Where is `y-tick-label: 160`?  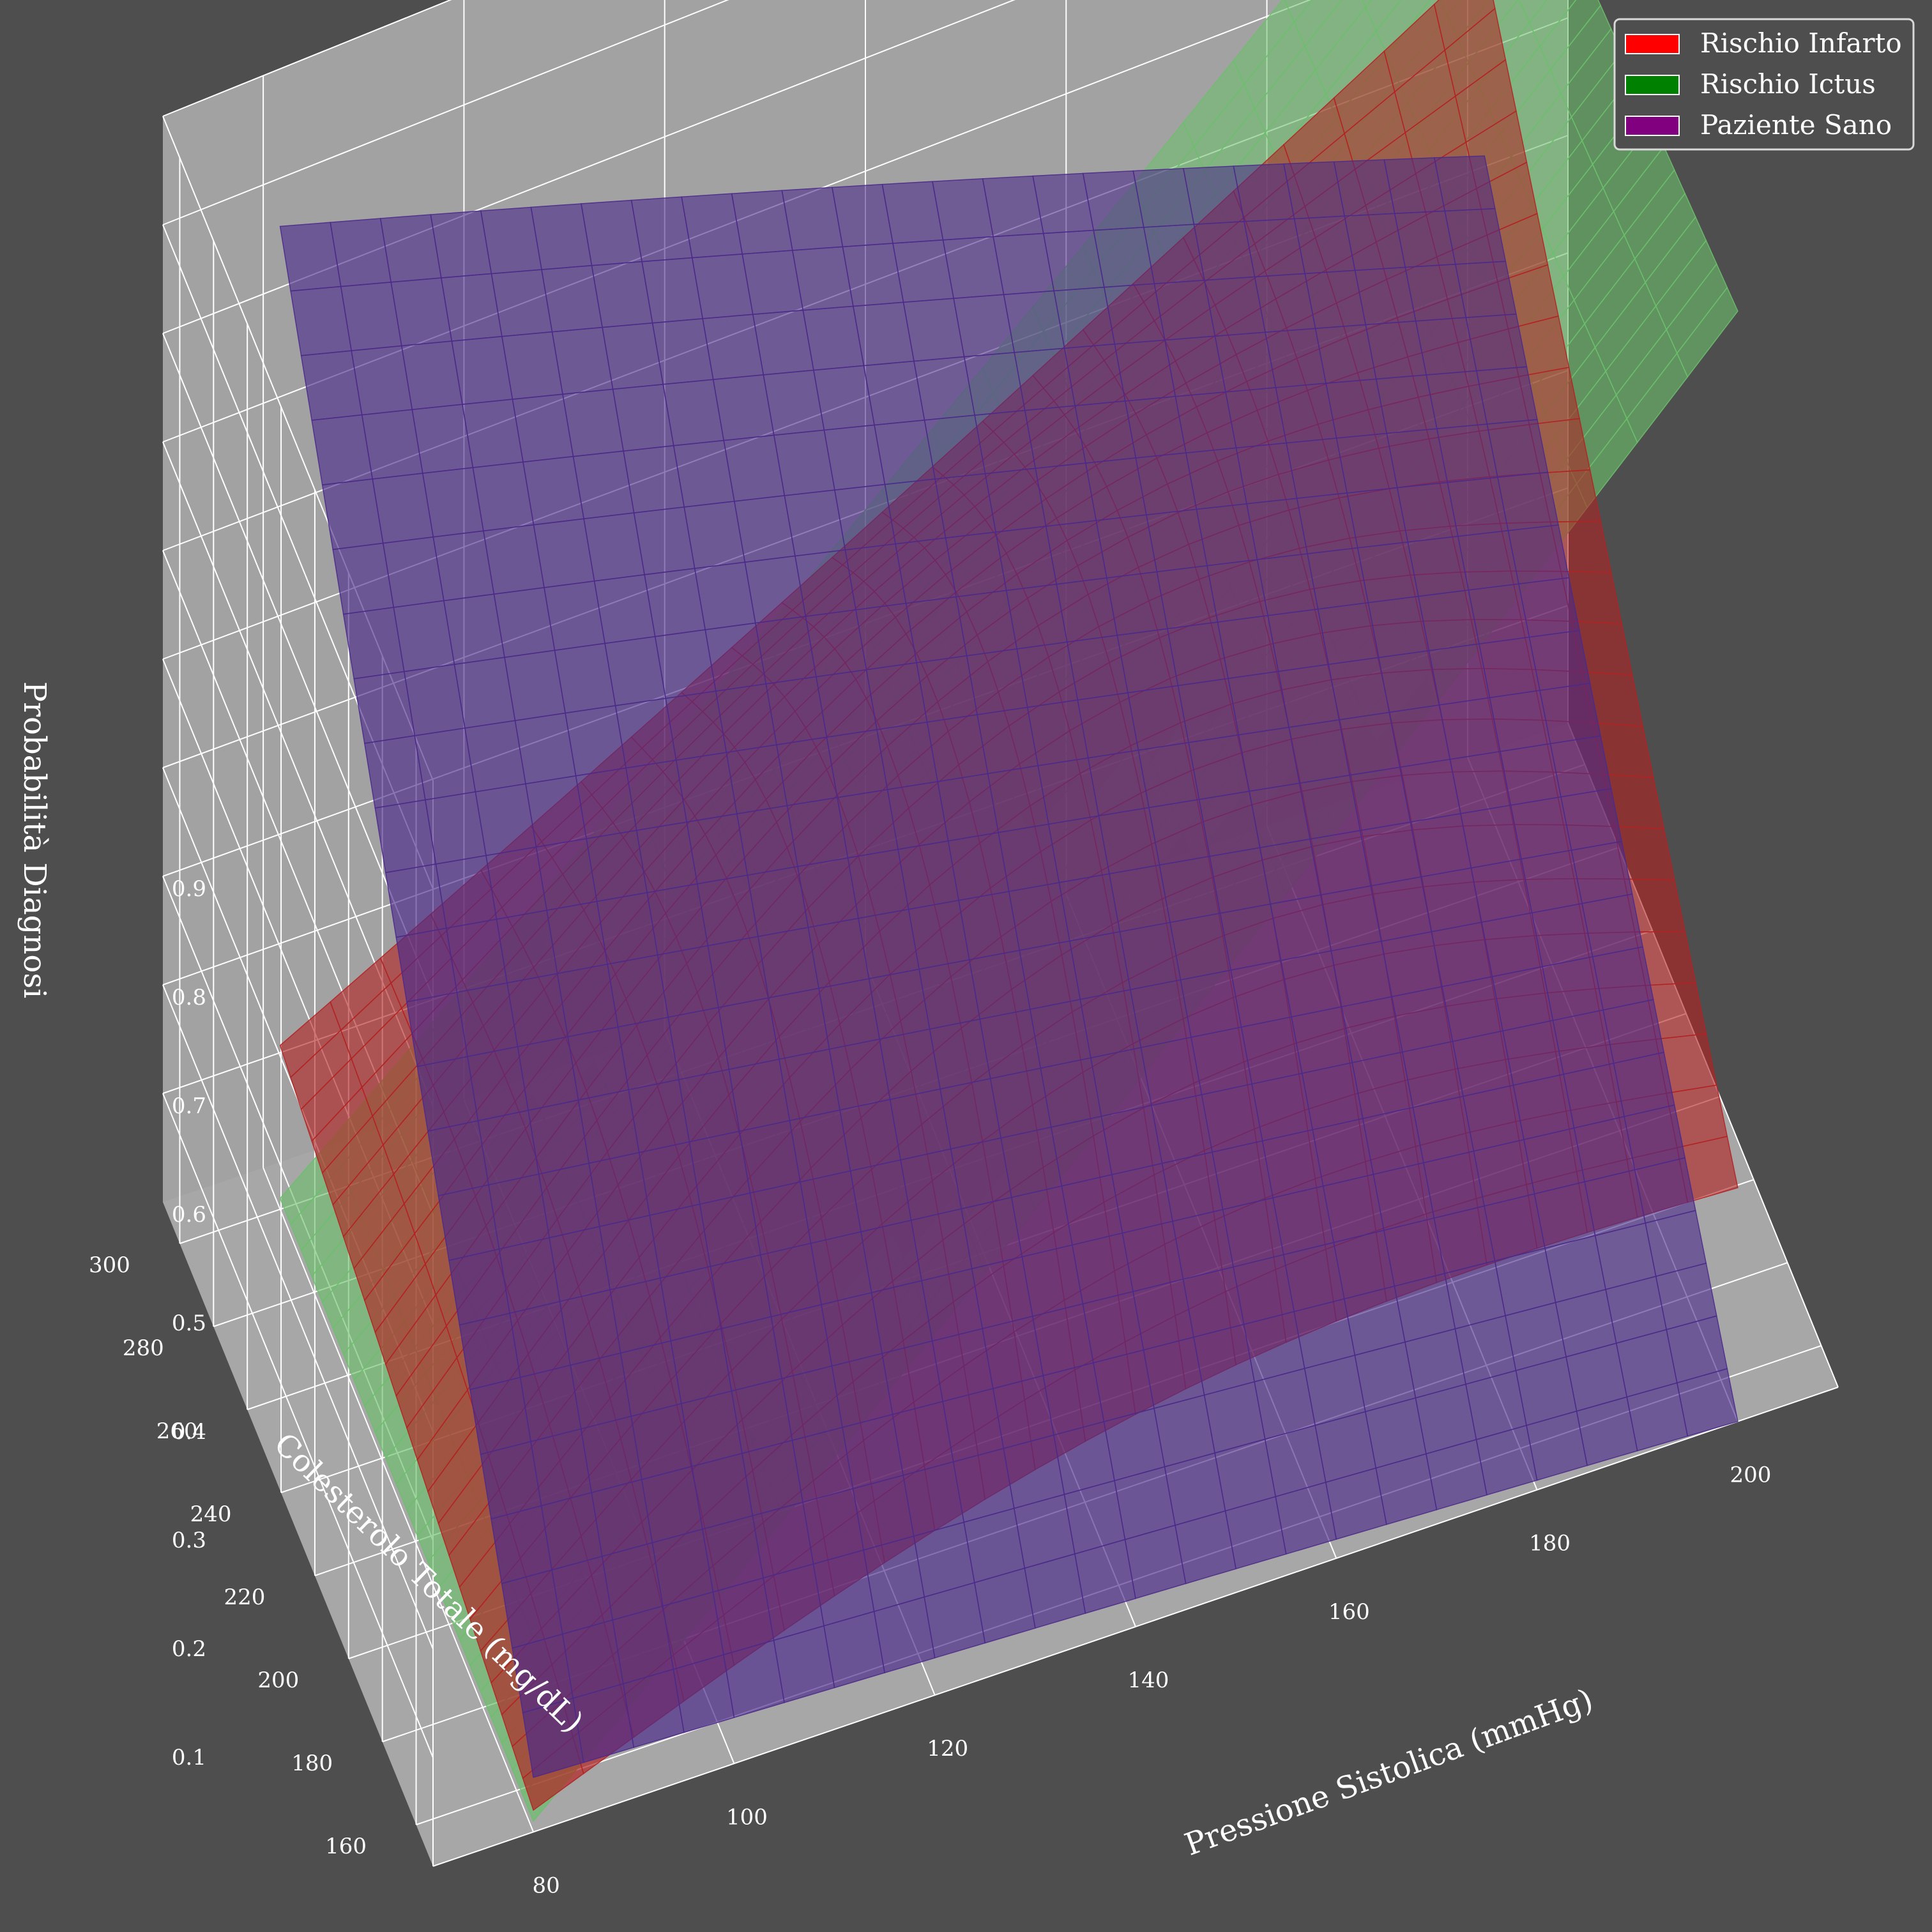
y-tick-label: 160 is located at coordinates (346, 1846).